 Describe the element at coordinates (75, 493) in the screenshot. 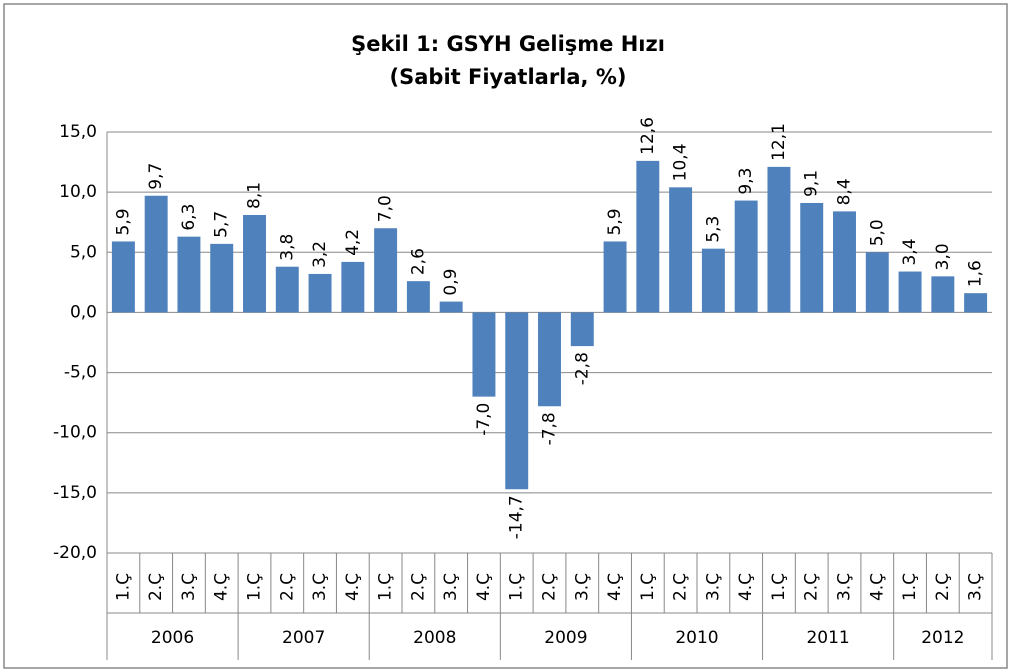

I see `y-tick-label: -15,0` at that location.